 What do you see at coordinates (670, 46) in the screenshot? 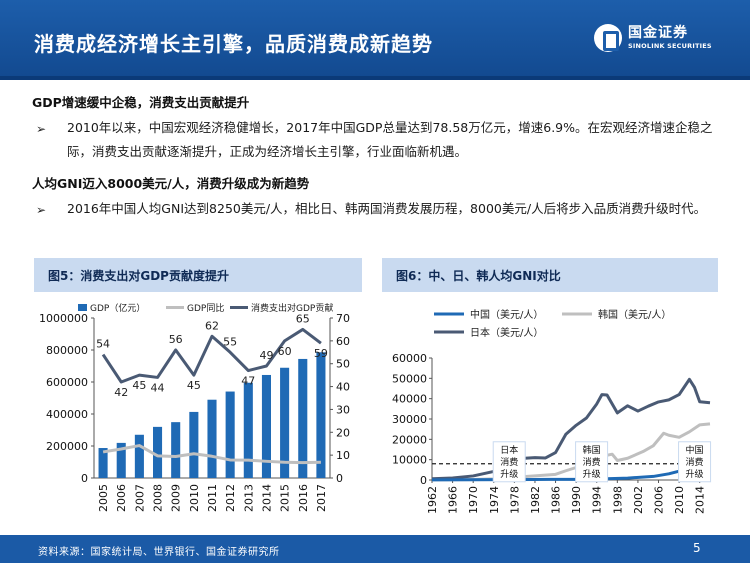
I see `logo-text-en: SINOLINK SECURITIES` at bounding box center [670, 46].